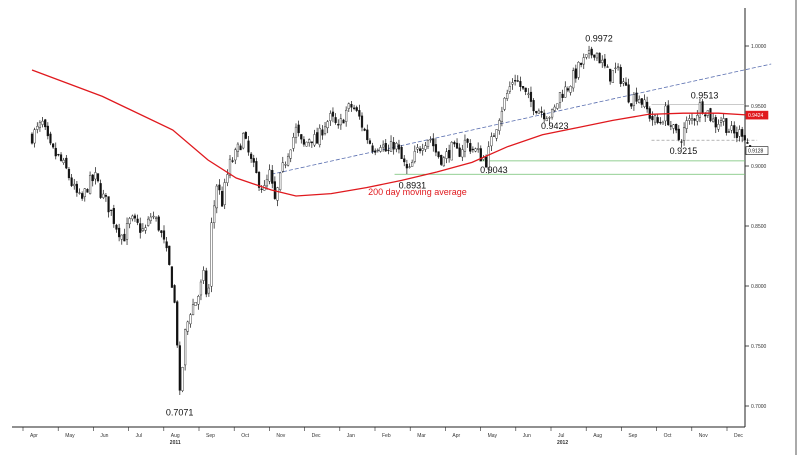  I want to click on y-tick-label: 0.8500, so click(759, 227).